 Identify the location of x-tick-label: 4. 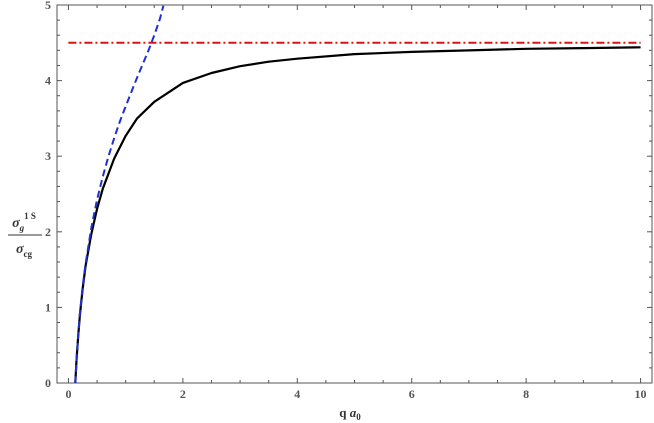
(297, 394).